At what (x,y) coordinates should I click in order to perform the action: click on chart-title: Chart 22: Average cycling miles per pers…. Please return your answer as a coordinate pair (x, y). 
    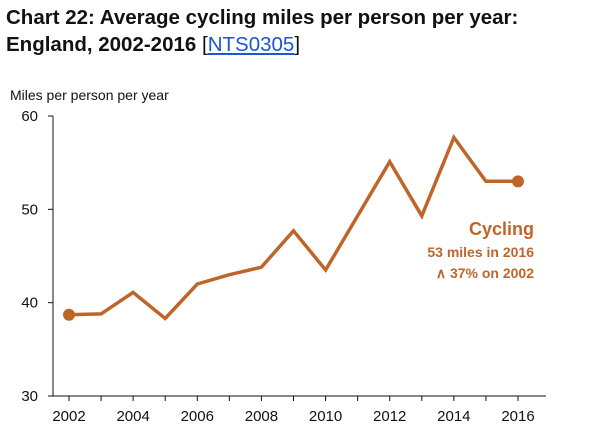
    Looking at the image, I should click on (296, 31).